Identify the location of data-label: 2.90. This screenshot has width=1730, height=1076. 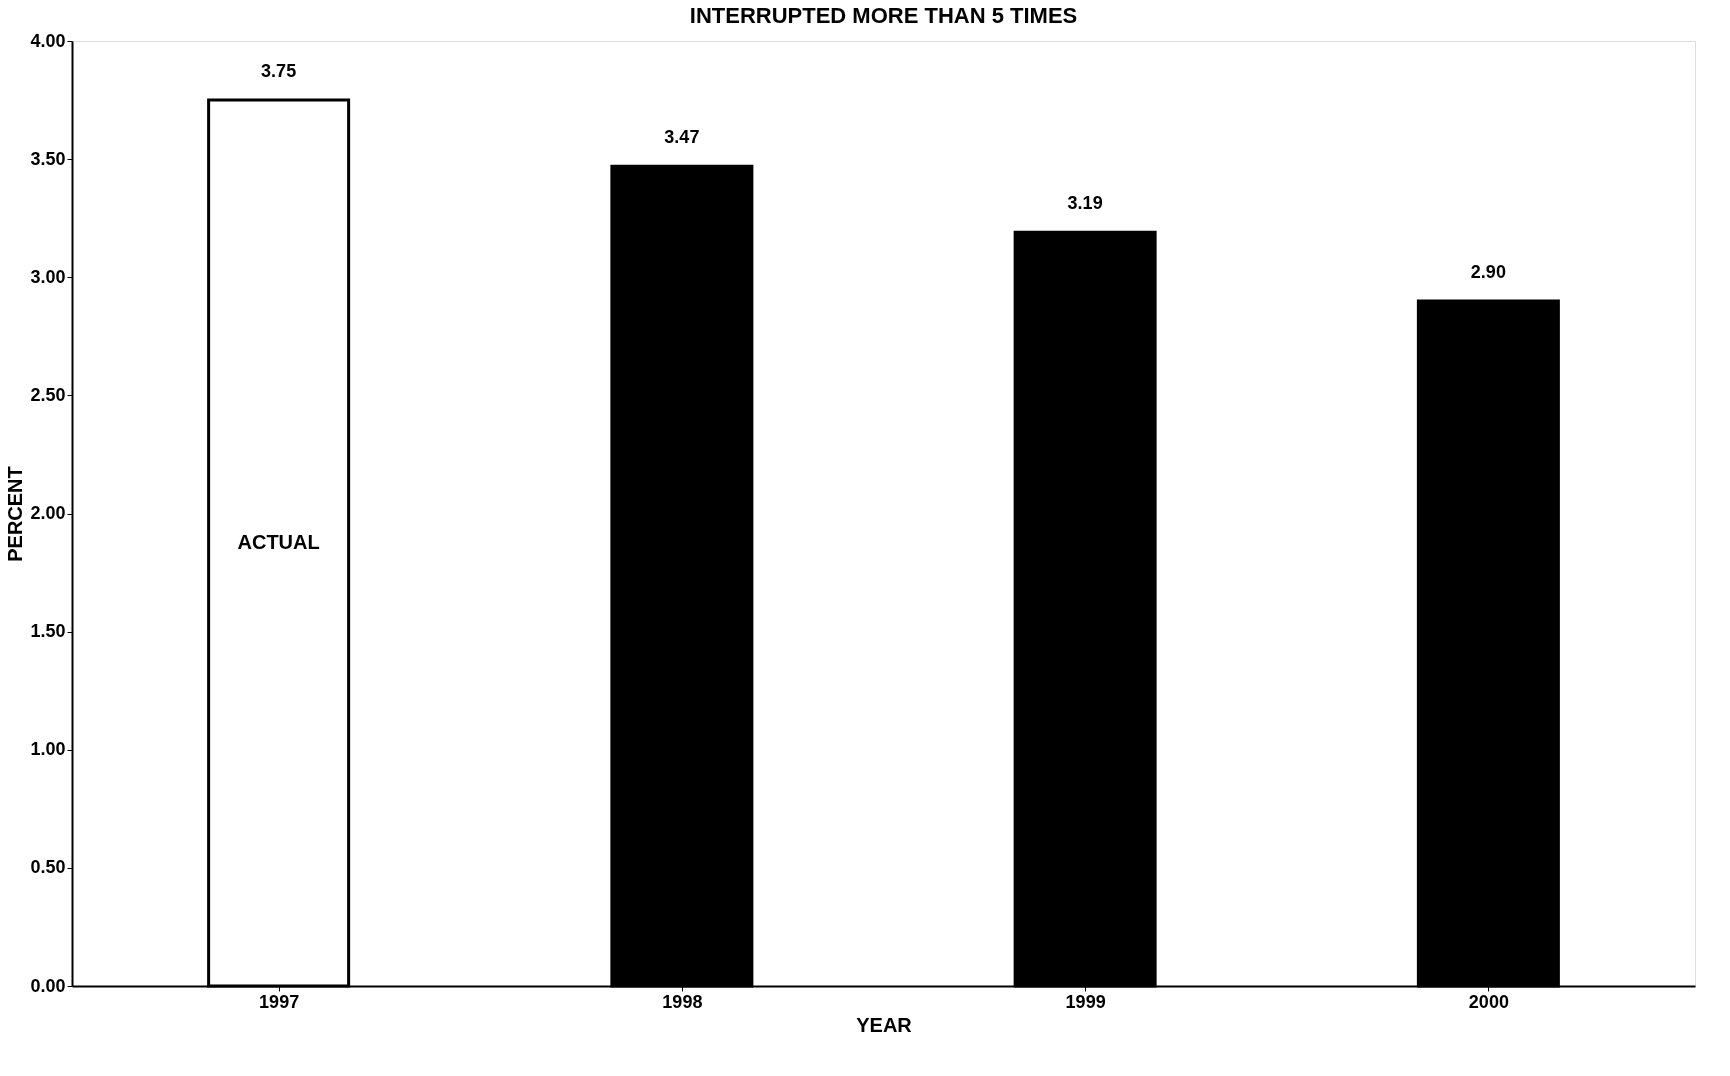
(1488, 271).